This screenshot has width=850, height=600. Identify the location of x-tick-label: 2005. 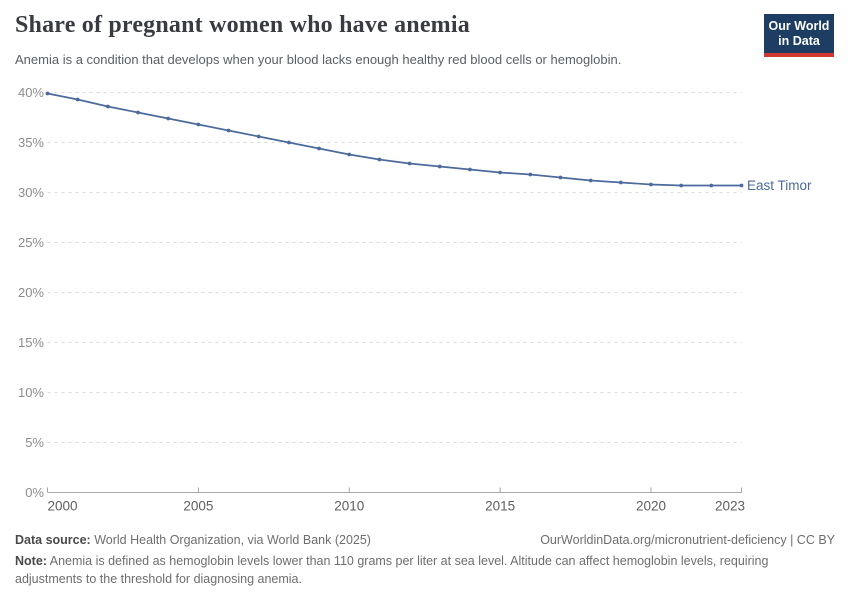
(198, 506).